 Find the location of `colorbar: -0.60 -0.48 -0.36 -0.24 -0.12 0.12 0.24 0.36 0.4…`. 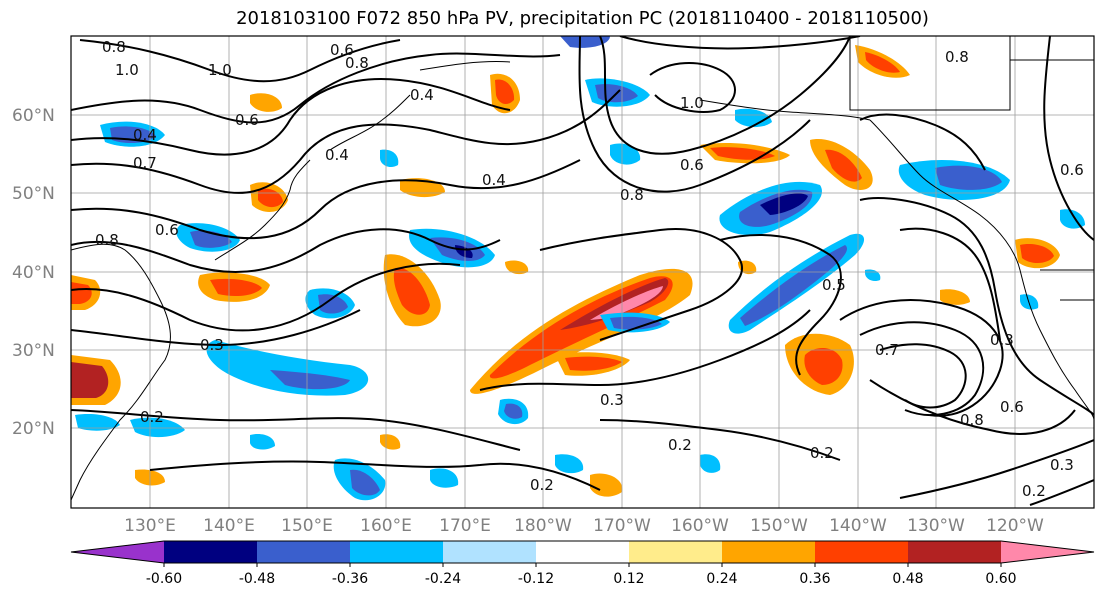

colorbar: -0.60 -0.48 -0.36 -0.24 -0.12 0.12 0.24 0.36 0.4… is located at coordinates (582, 563).